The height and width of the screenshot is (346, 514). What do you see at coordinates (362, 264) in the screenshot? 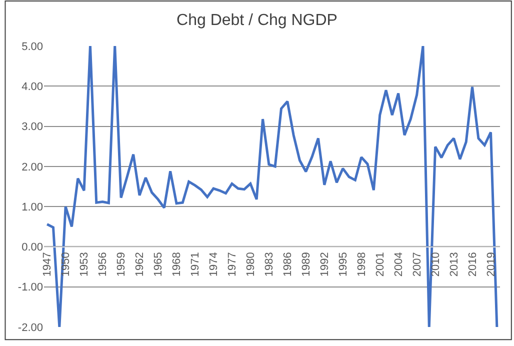
I see `x-tick-label: 1998` at bounding box center [362, 264].